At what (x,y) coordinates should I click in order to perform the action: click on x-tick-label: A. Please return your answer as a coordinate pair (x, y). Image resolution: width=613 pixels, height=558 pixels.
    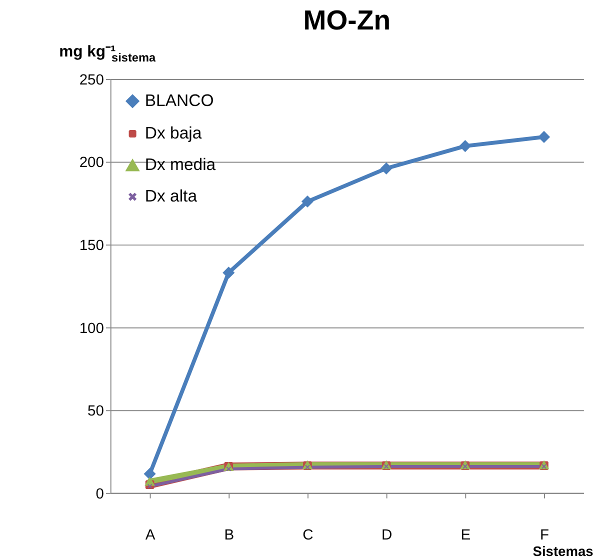
    Looking at the image, I should click on (150, 536).